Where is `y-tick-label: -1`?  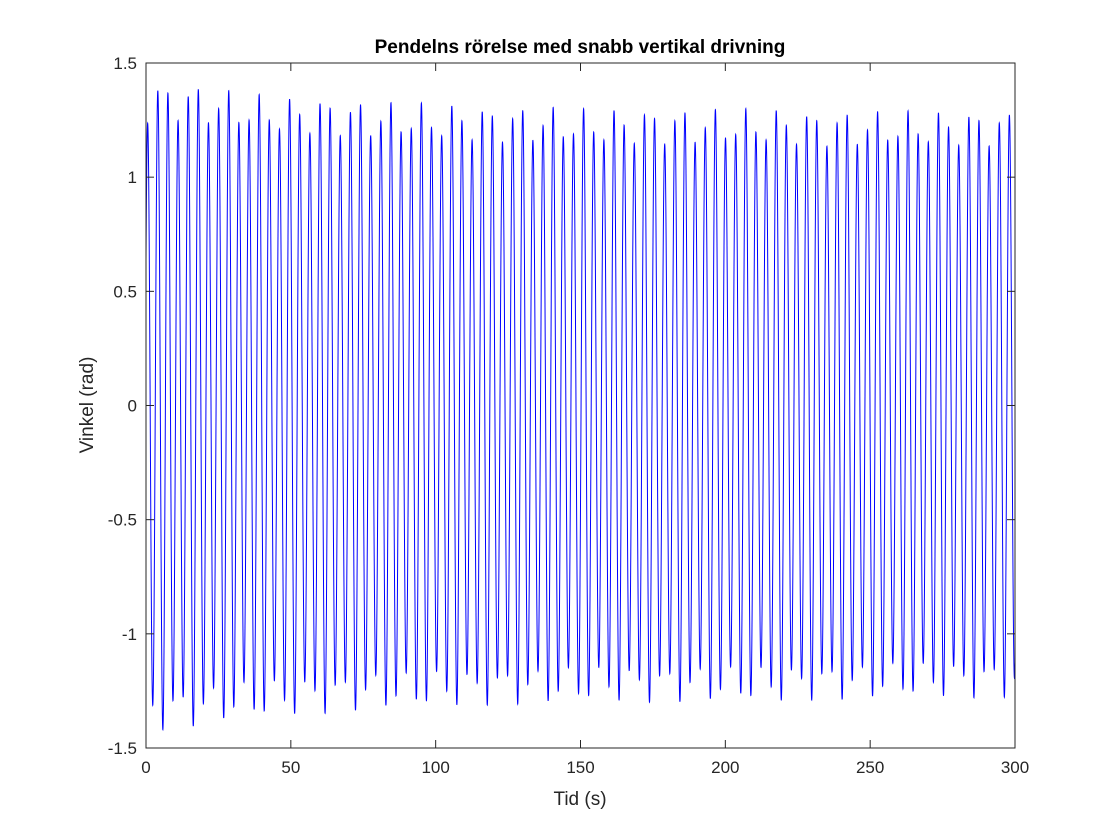
y-tick-label: -1 is located at coordinates (129, 634).